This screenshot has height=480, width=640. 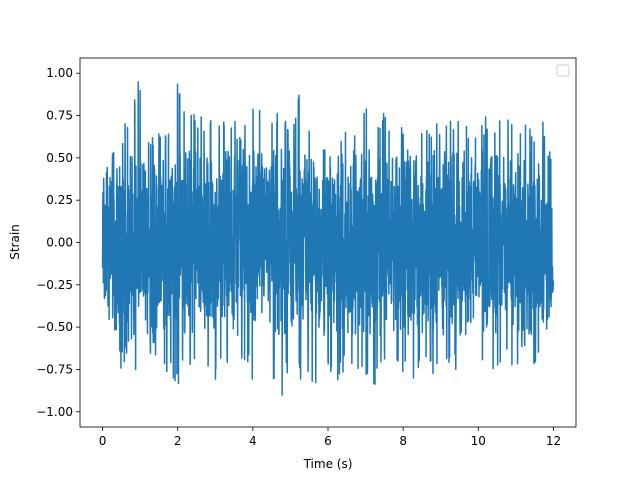 What do you see at coordinates (59, 200) in the screenshot?
I see `y-tick-label: 0.25` at bounding box center [59, 200].